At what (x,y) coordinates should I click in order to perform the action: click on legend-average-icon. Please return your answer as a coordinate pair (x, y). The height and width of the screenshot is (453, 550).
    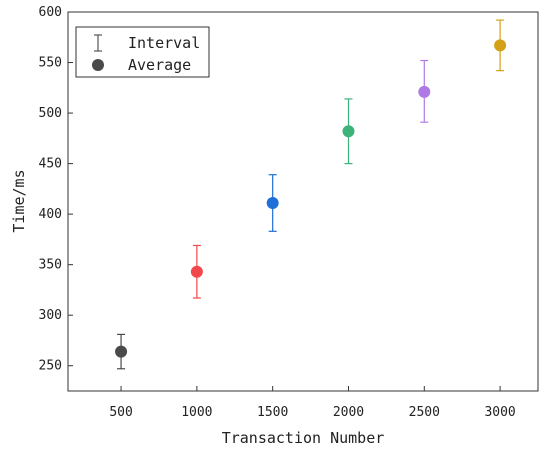
    Looking at the image, I should click on (98, 65).